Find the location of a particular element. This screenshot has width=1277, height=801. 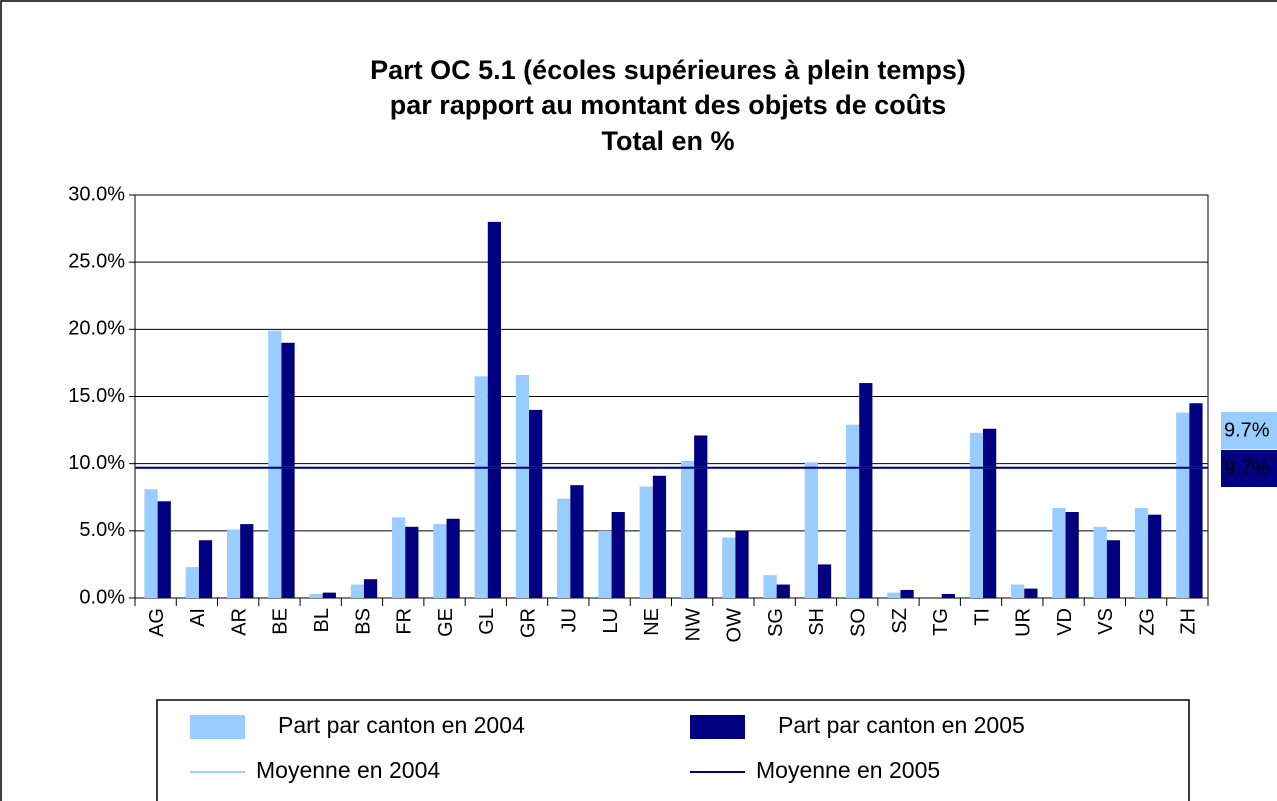

x-tick-label: FR is located at coordinates (405, 621).